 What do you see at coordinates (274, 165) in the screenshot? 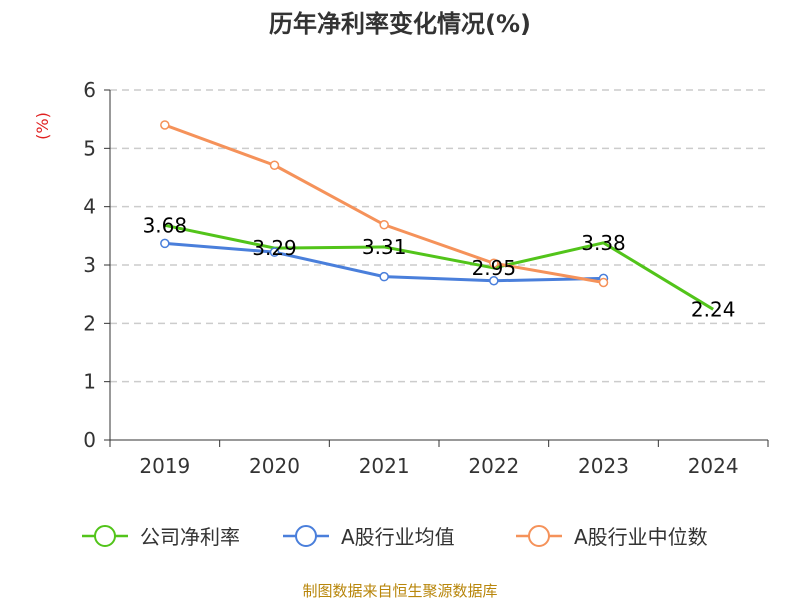
I see `series-2-point-2020` at bounding box center [274, 165].